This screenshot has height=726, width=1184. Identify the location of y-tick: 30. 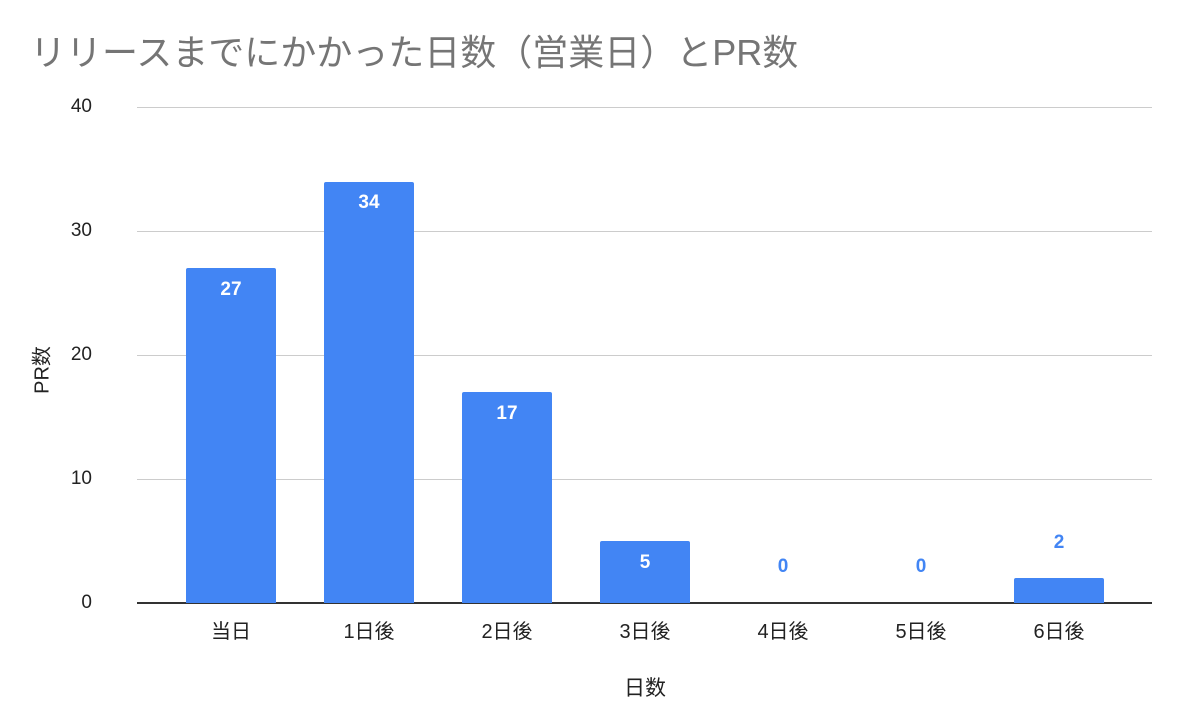
(81, 230).